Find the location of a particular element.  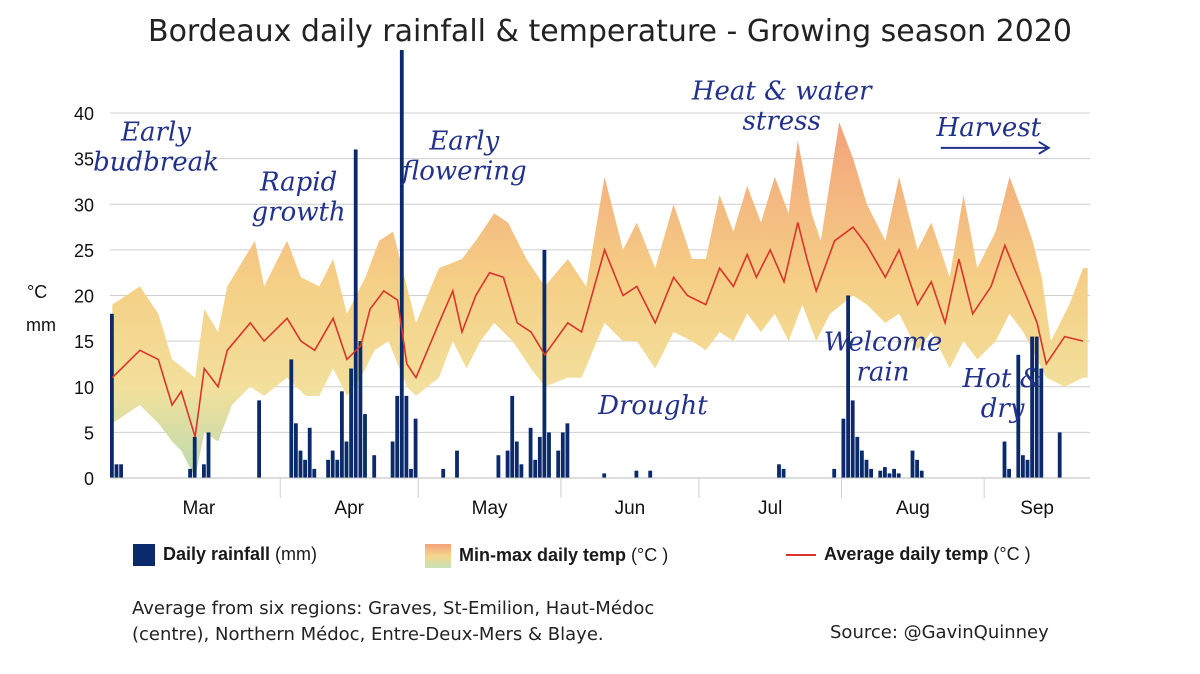

month-label: Sep is located at coordinates (1037, 508).